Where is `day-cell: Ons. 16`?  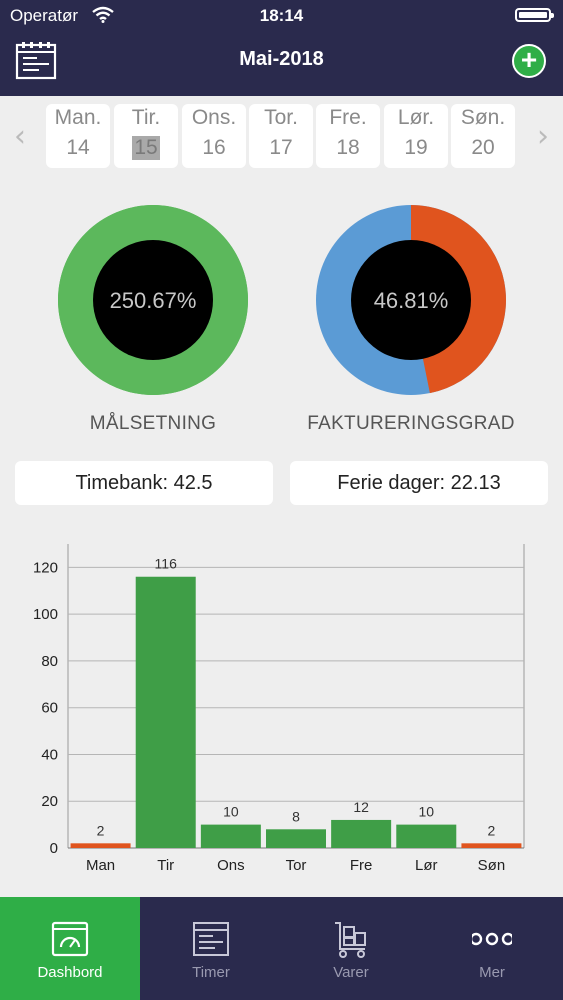
day-cell: Ons. 16 is located at coordinates (214, 136).